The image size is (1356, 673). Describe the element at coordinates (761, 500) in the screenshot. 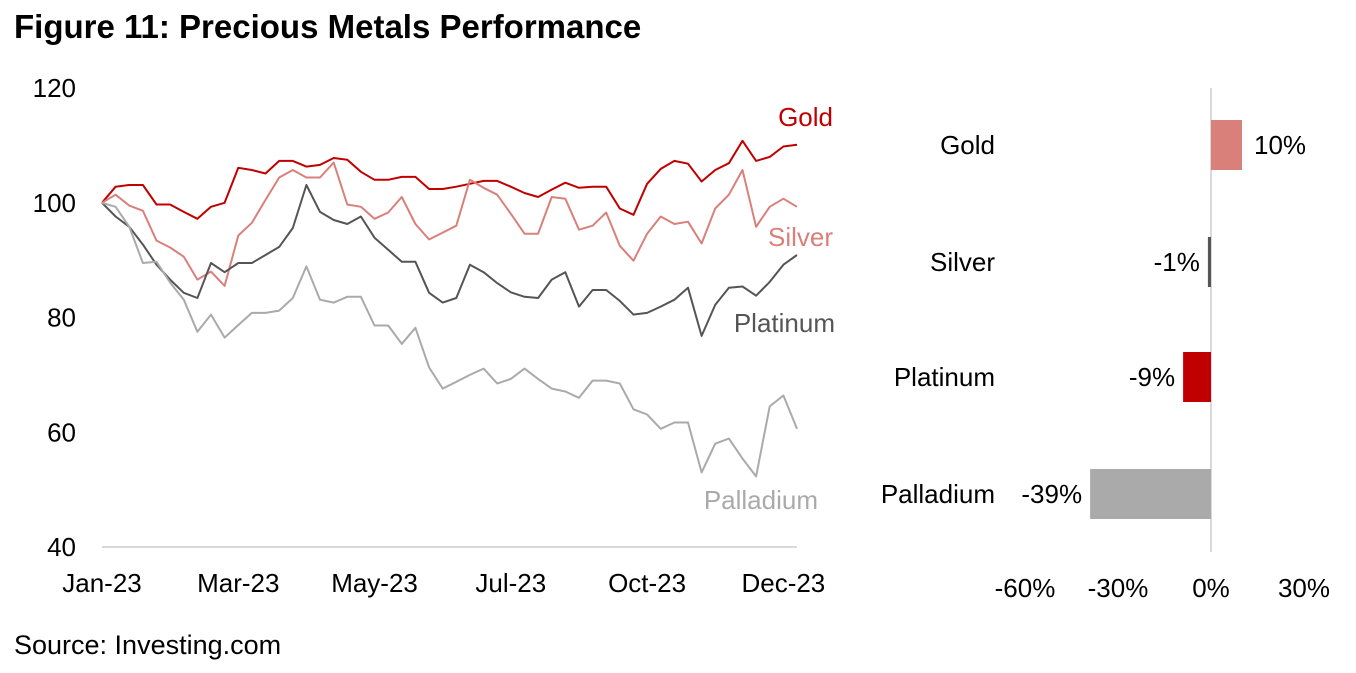

I see `series-label-palladium: Palladium` at that location.